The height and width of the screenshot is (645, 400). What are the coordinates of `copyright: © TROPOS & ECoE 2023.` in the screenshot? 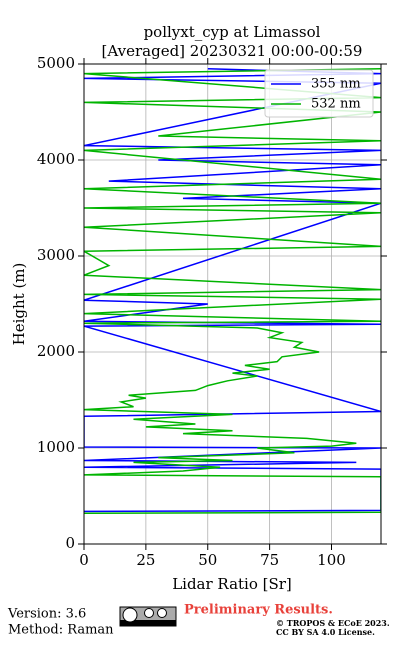 It's located at (333, 623).